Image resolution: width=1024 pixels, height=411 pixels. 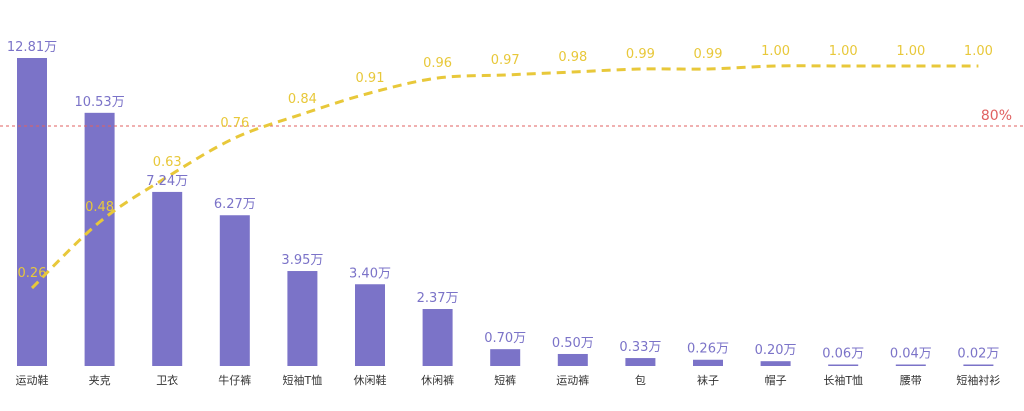 I want to click on line-value-label: 0.96, so click(x=437, y=63).